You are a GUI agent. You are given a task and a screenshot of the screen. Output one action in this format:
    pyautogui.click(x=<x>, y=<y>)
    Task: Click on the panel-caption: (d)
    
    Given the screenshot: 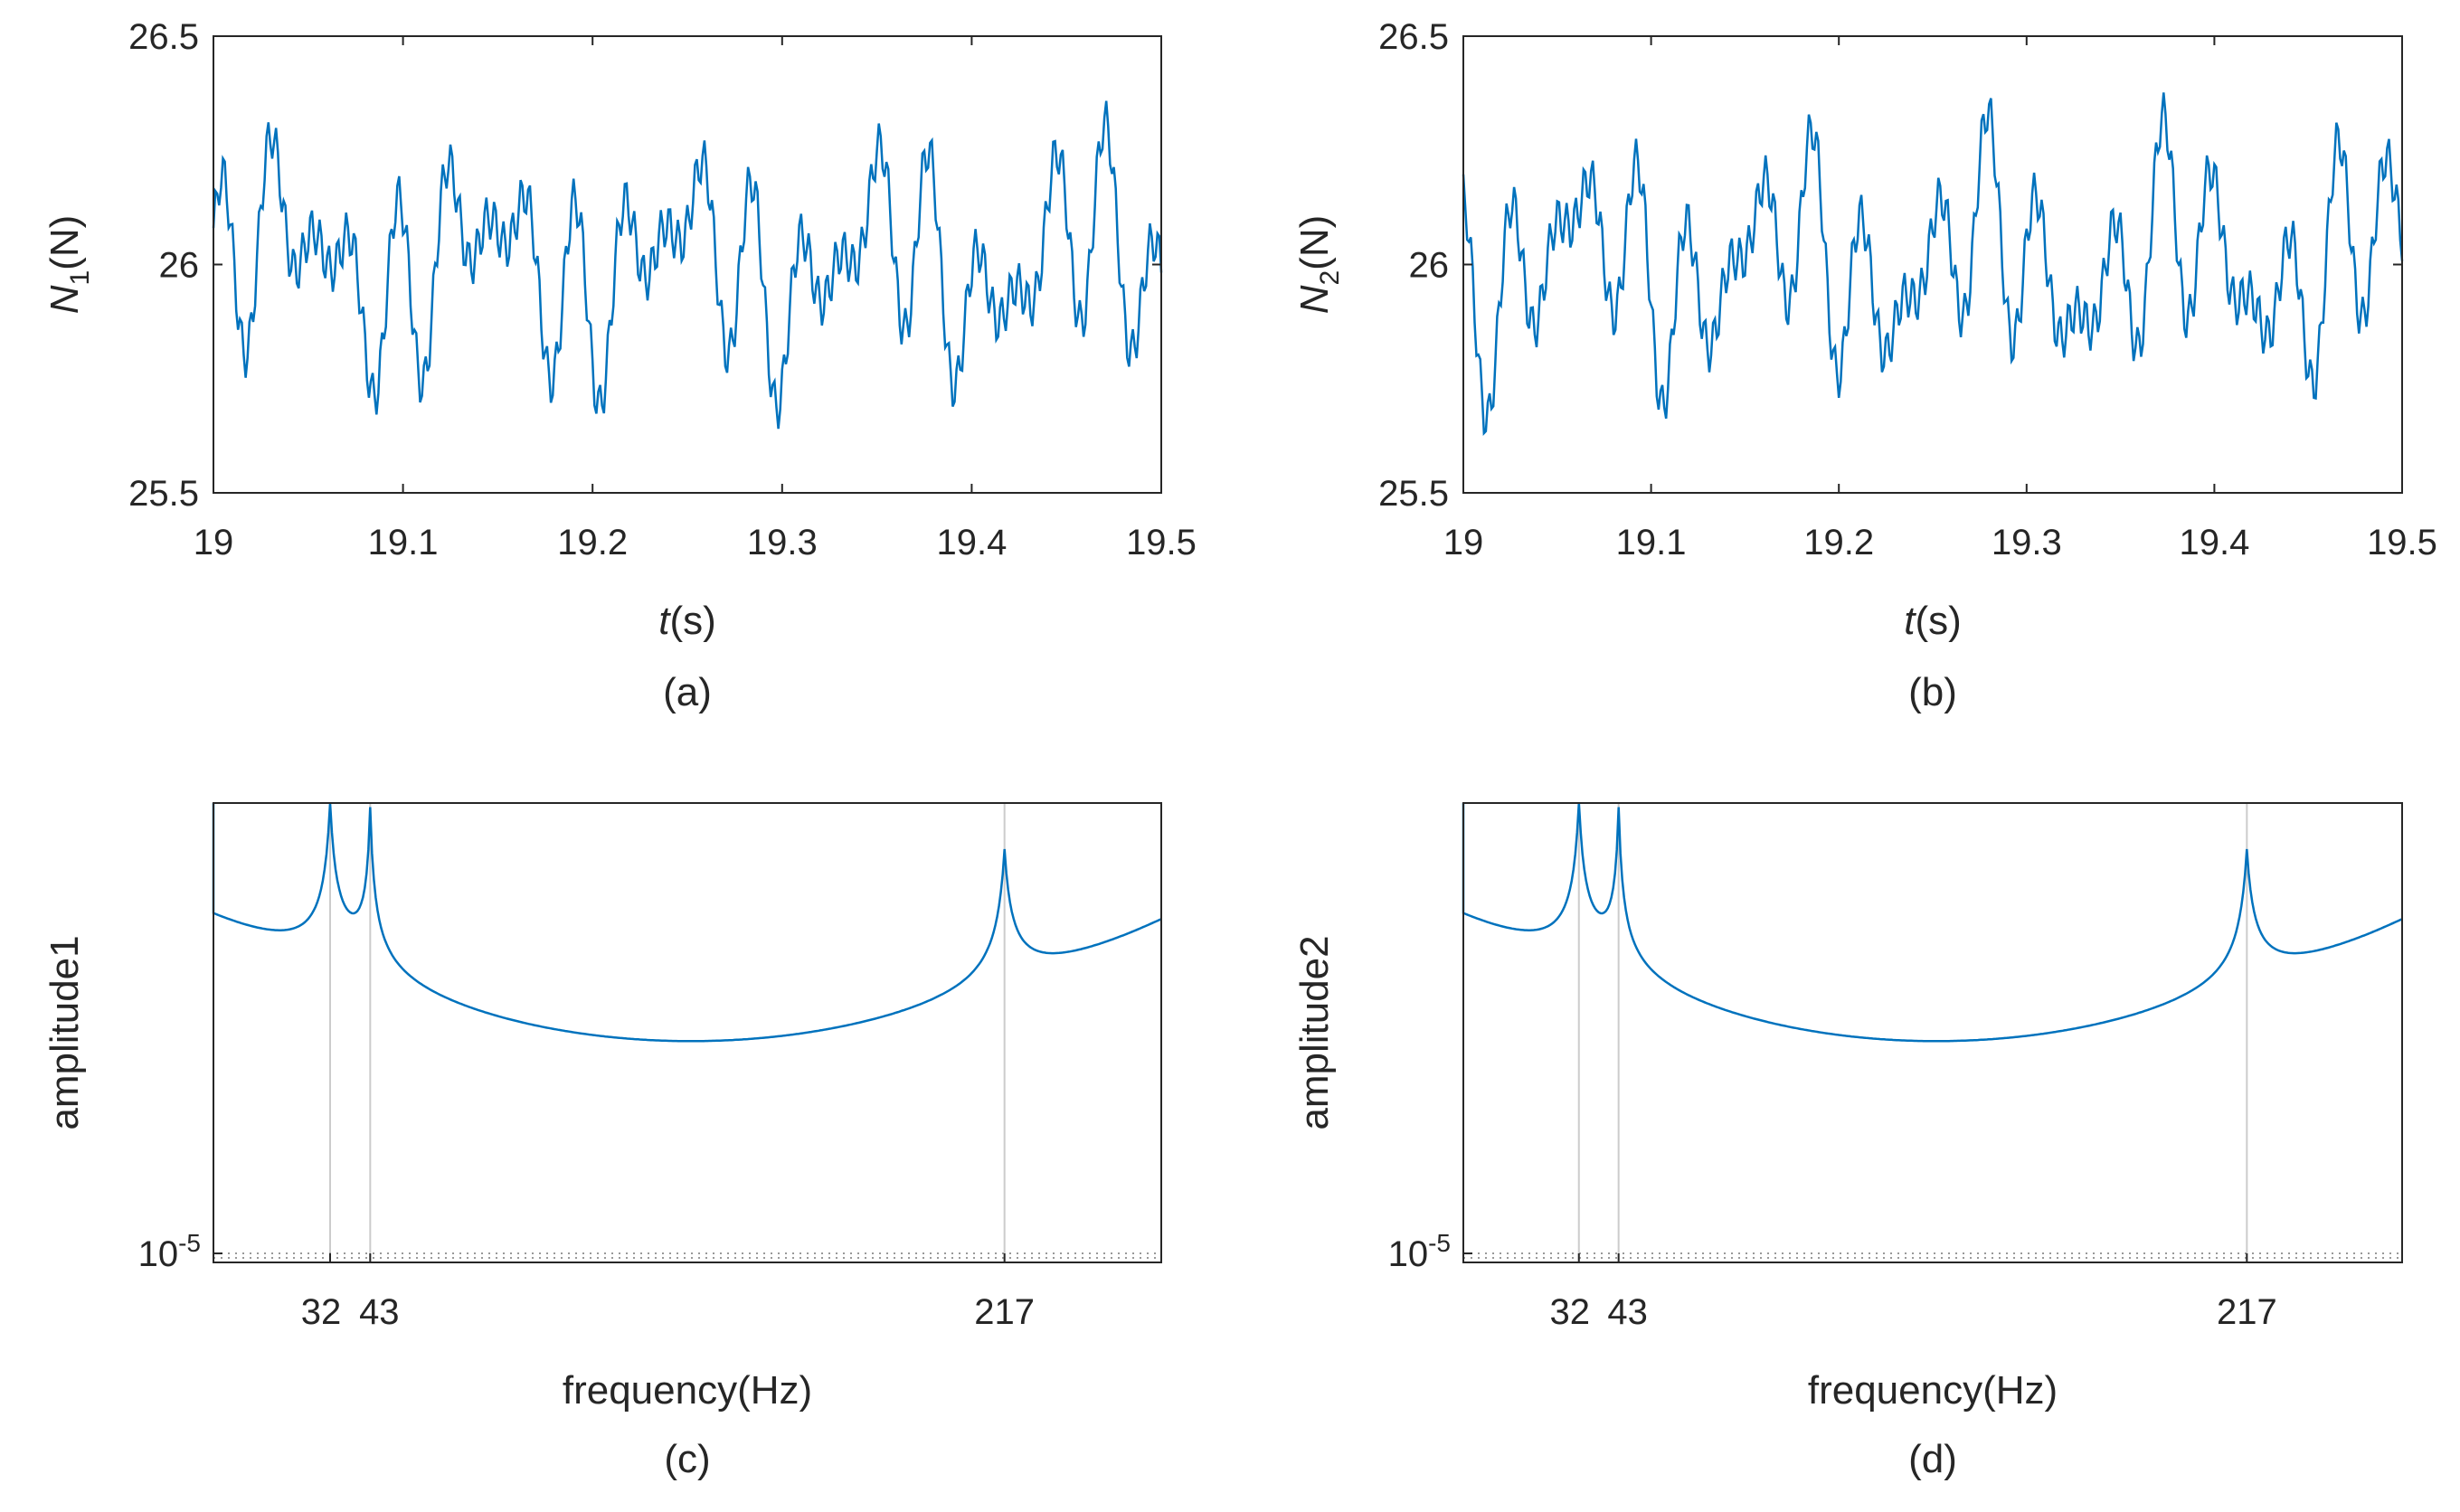 What is the action you would take?
    pyautogui.click(x=1933, y=1459)
    